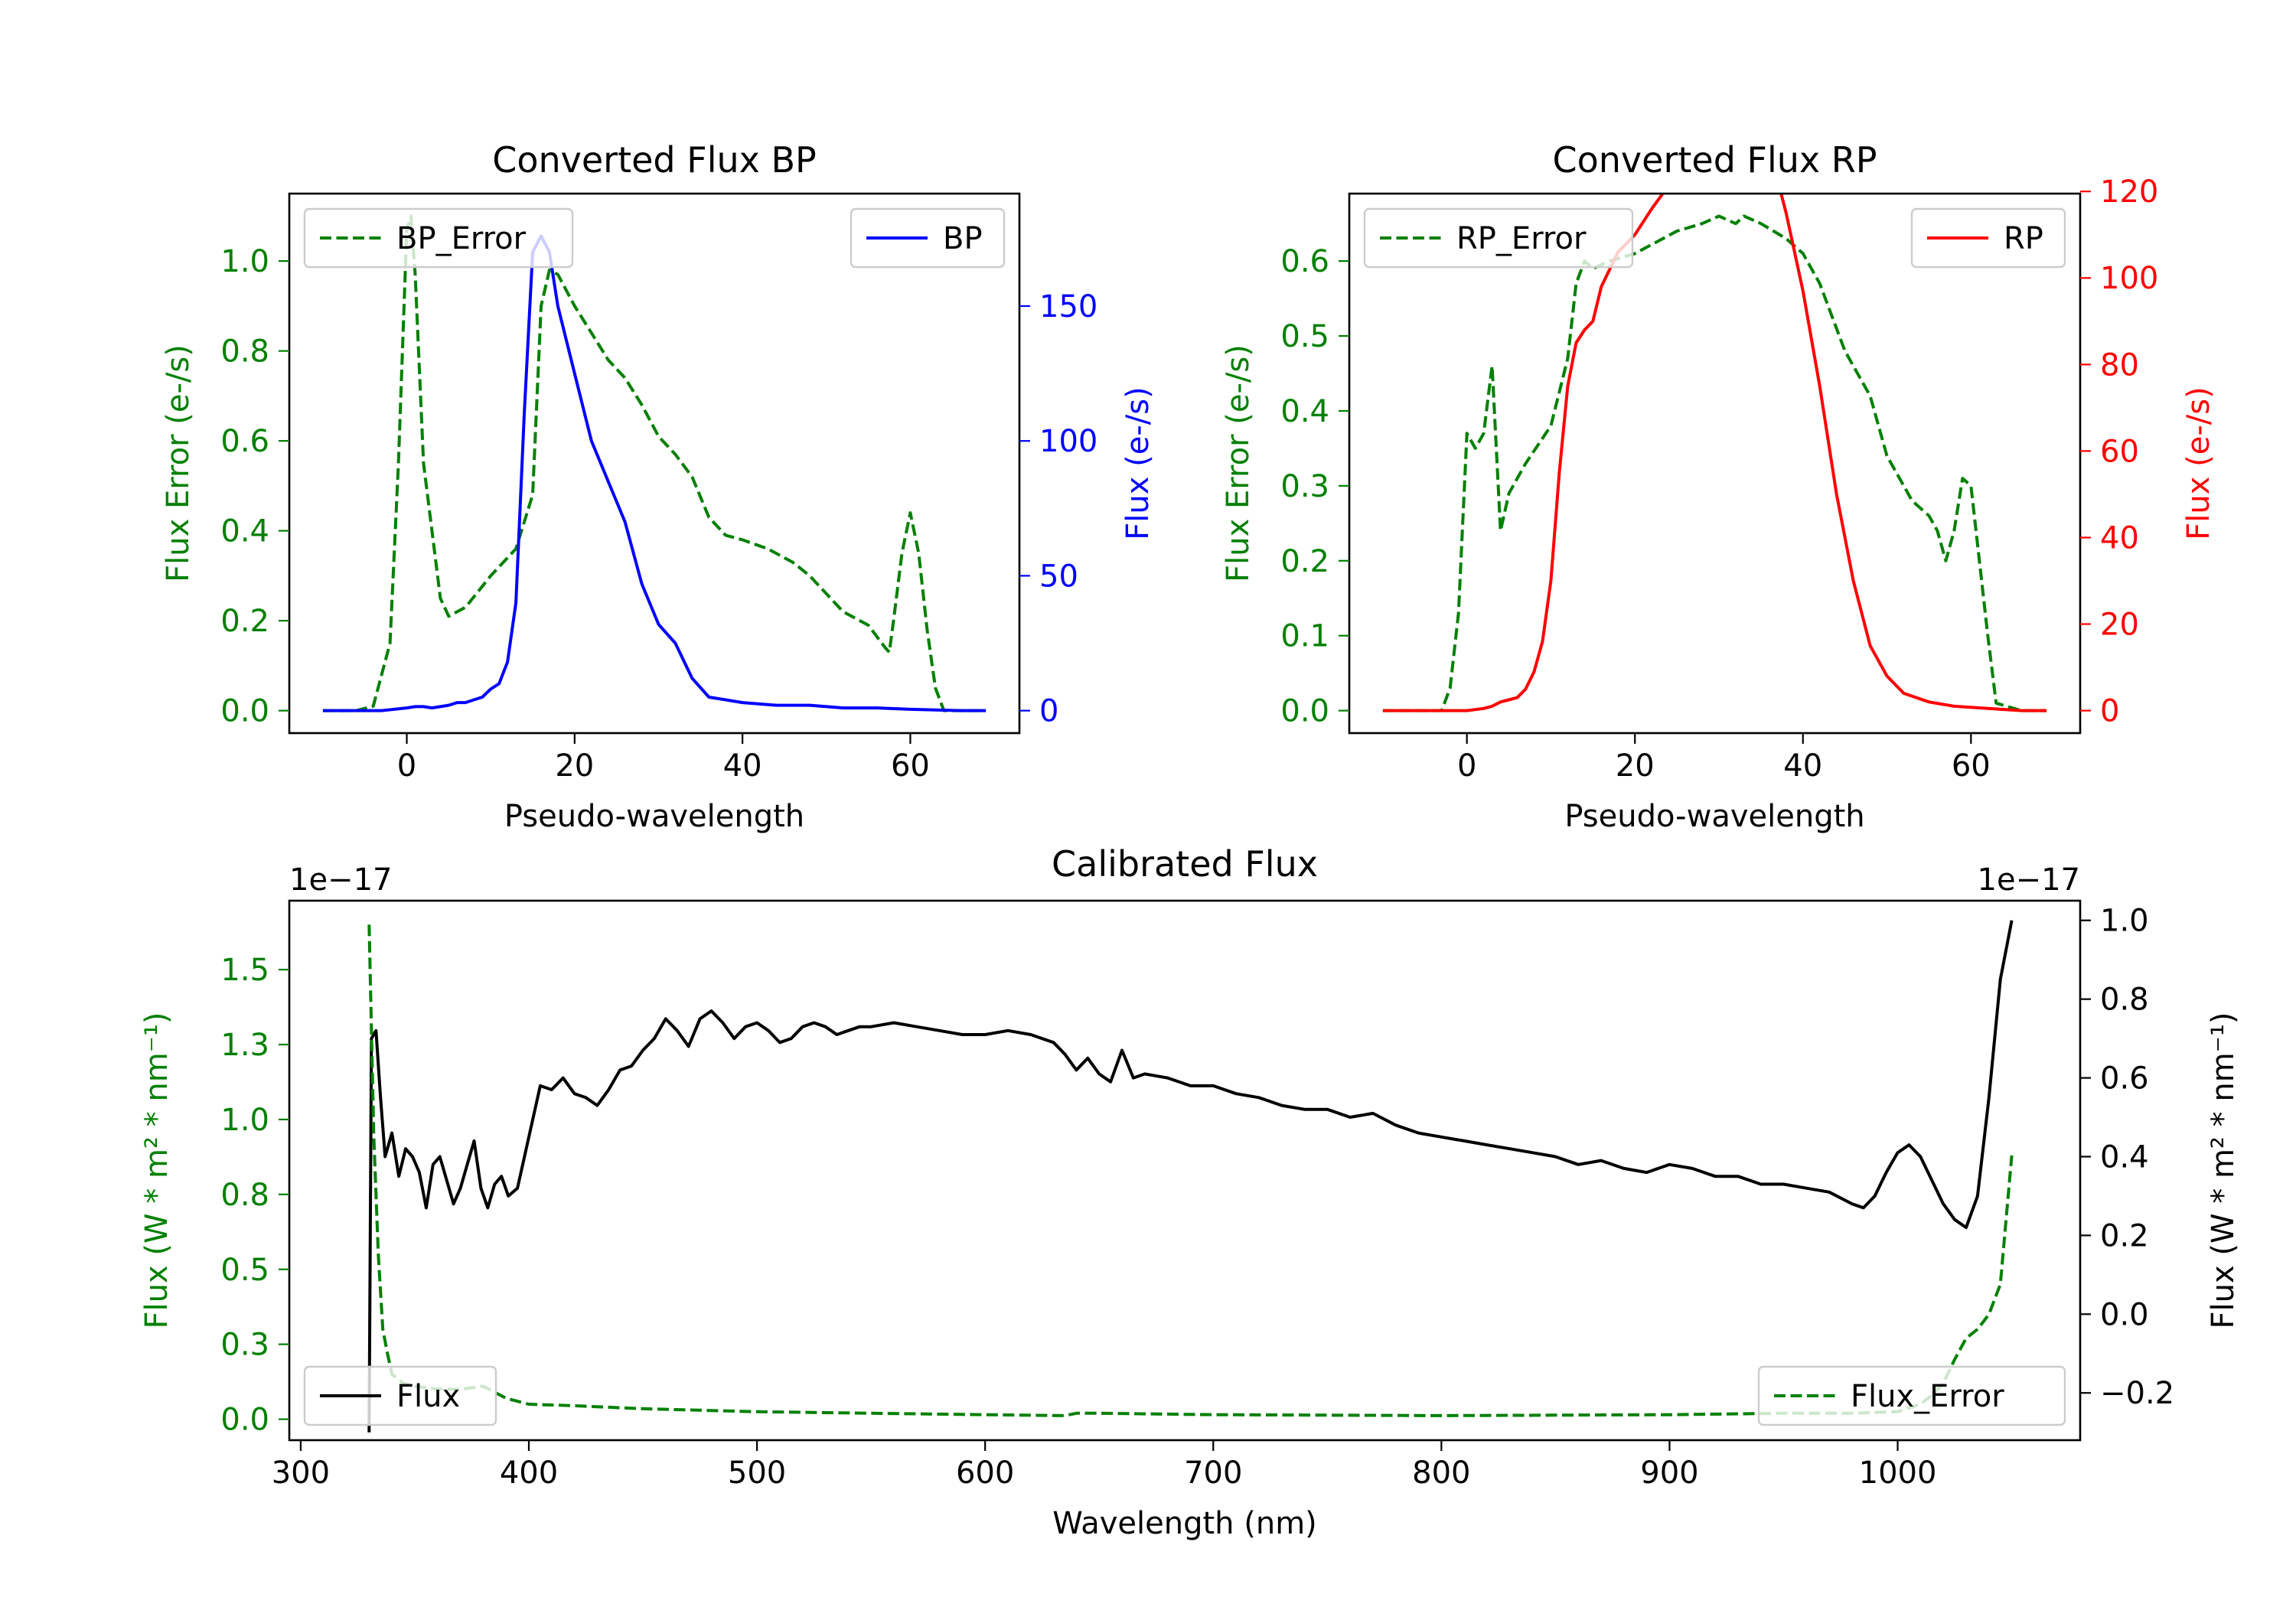 Image resolution: width=2296 pixels, height=1607 pixels. Describe the element at coordinates (2137, 1393) in the screenshot. I see `y-right-tick-label: −0.2` at that location.